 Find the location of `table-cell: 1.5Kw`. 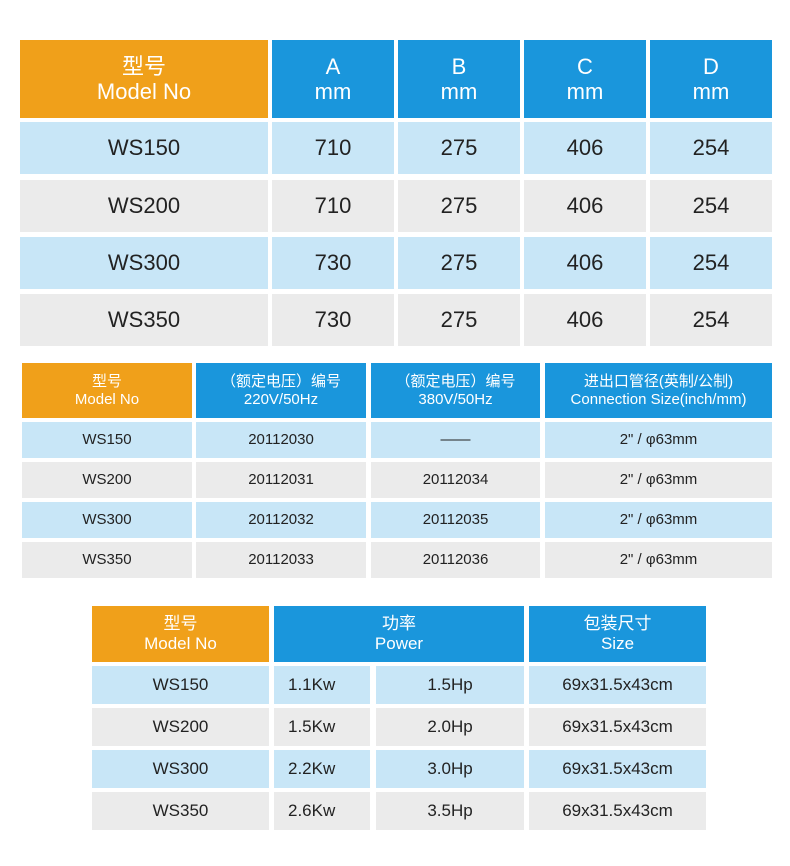

table-cell: 1.5Kw is located at coordinates (322, 727).